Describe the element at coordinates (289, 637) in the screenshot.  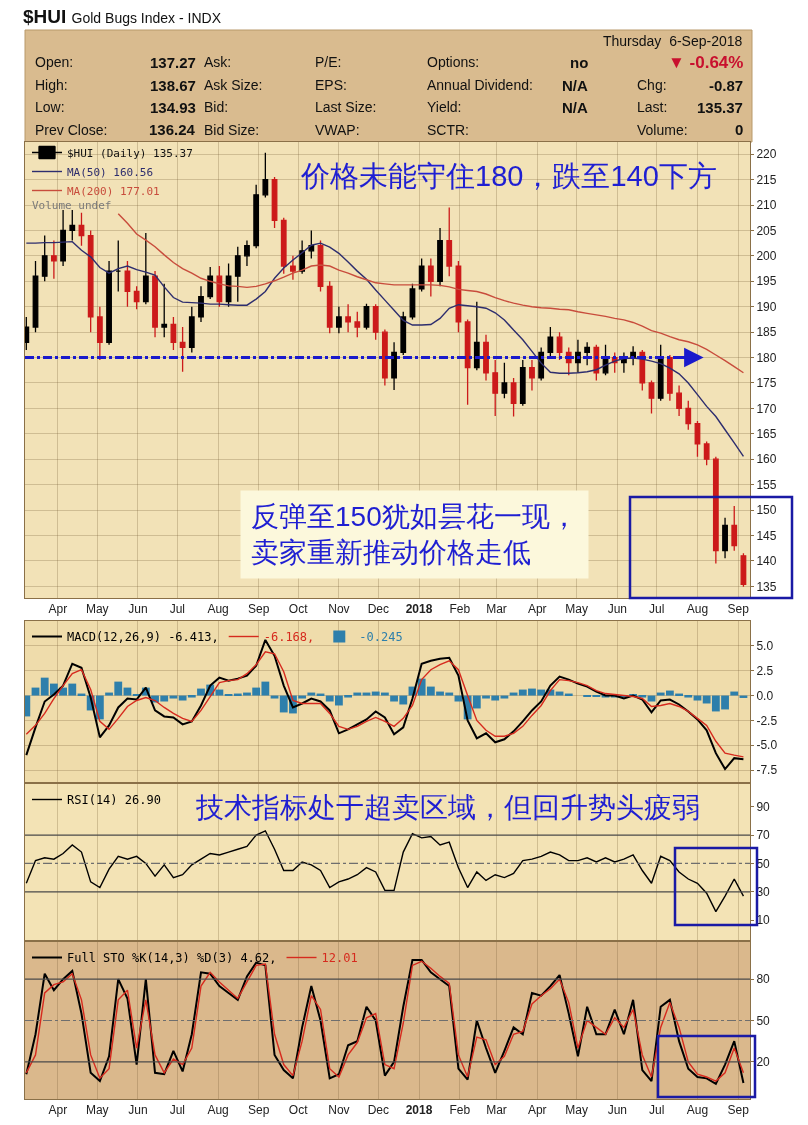
I see `legend-label: -6.168,` at that location.